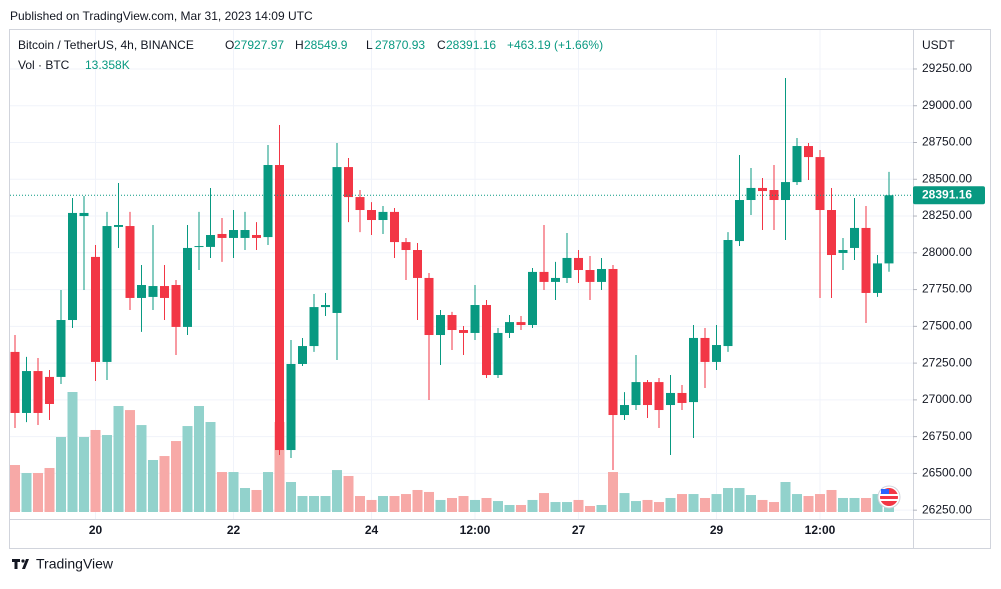  I want to click on ohlc-close: 28391.16, so click(471, 45).